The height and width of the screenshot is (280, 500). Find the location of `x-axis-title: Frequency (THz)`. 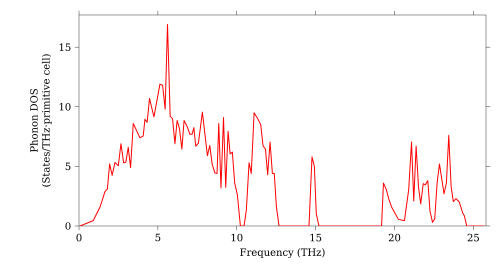

x-axis-title: Frequency (THz) is located at coordinates (282, 253).